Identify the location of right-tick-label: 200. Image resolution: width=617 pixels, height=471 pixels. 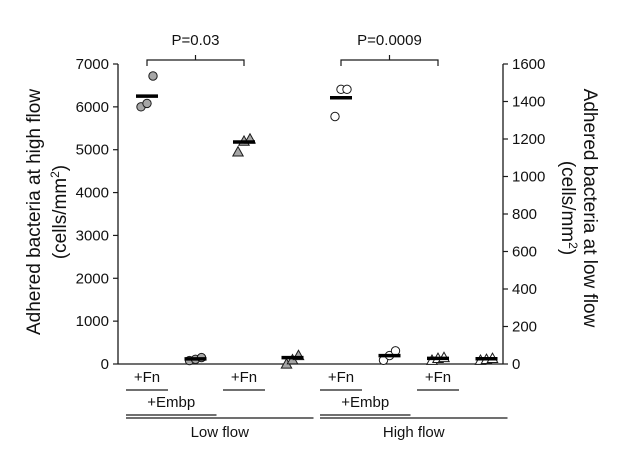
(524, 327).